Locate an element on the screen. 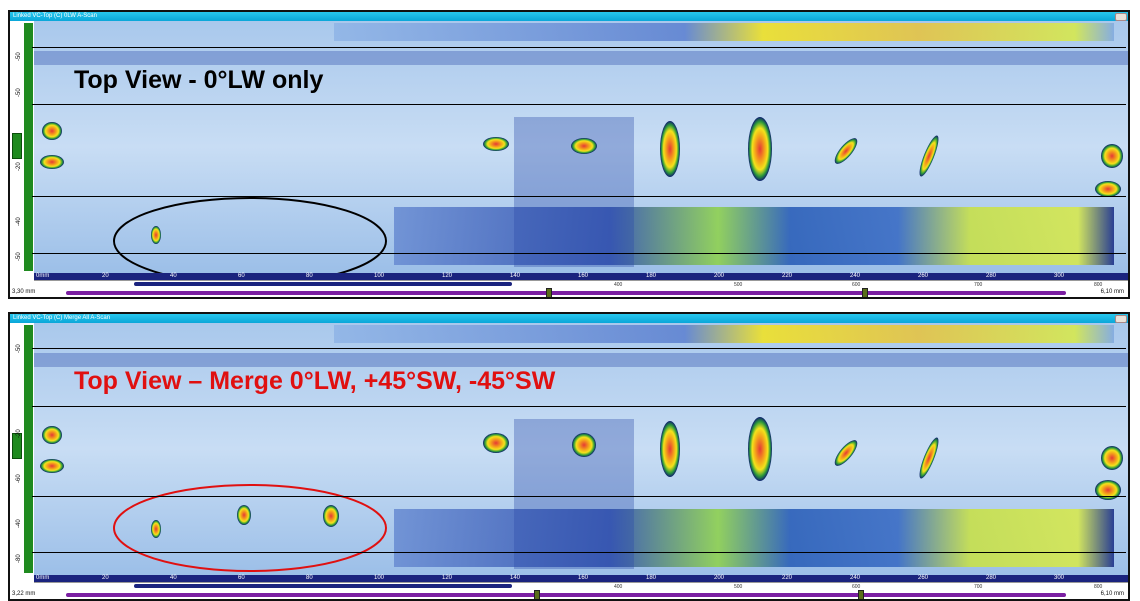  range-bar-row: 3,22 mm 6,10 mm is located at coordinates (569, 594).